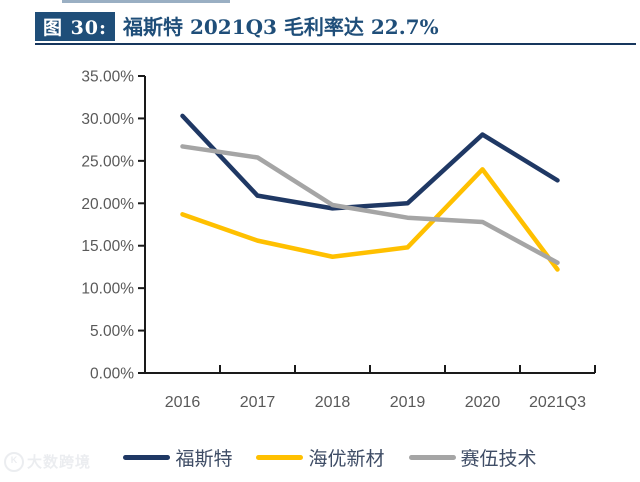 This screenshot has width=640, height=482. Describe the element at coordinates (14, 461) in the screenshot. I see `watermark-logo-icon: K` at that location.